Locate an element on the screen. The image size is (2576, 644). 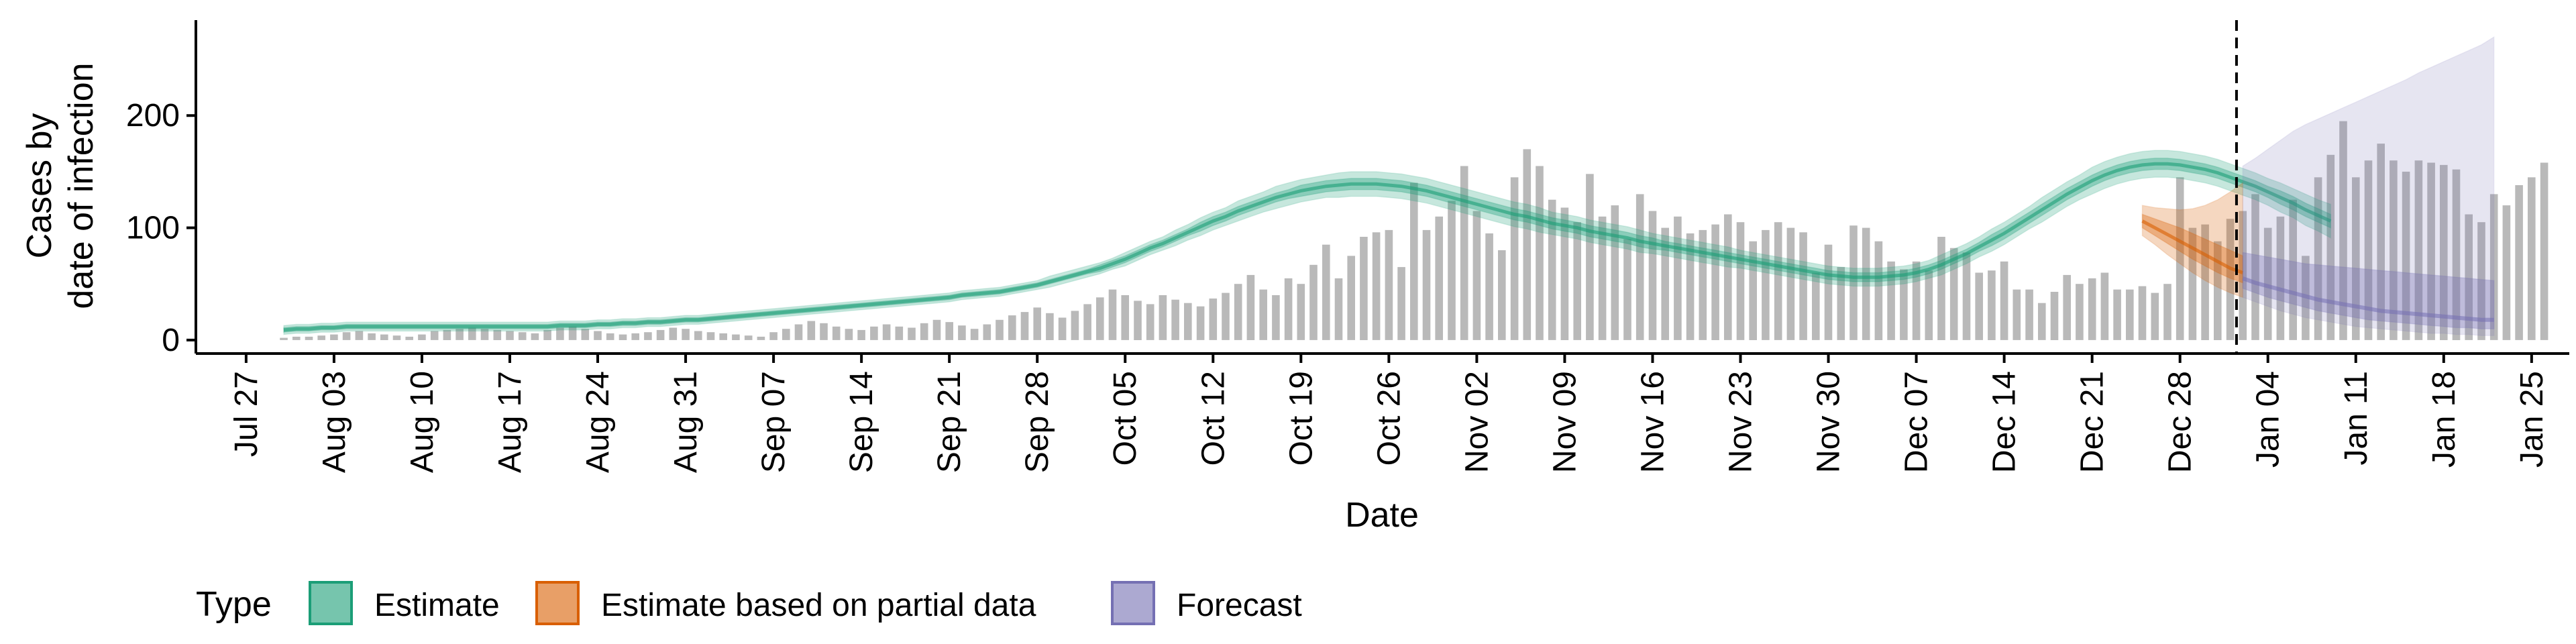
x-tick-label: Sep 28 is located at coordinates (1037, 422).